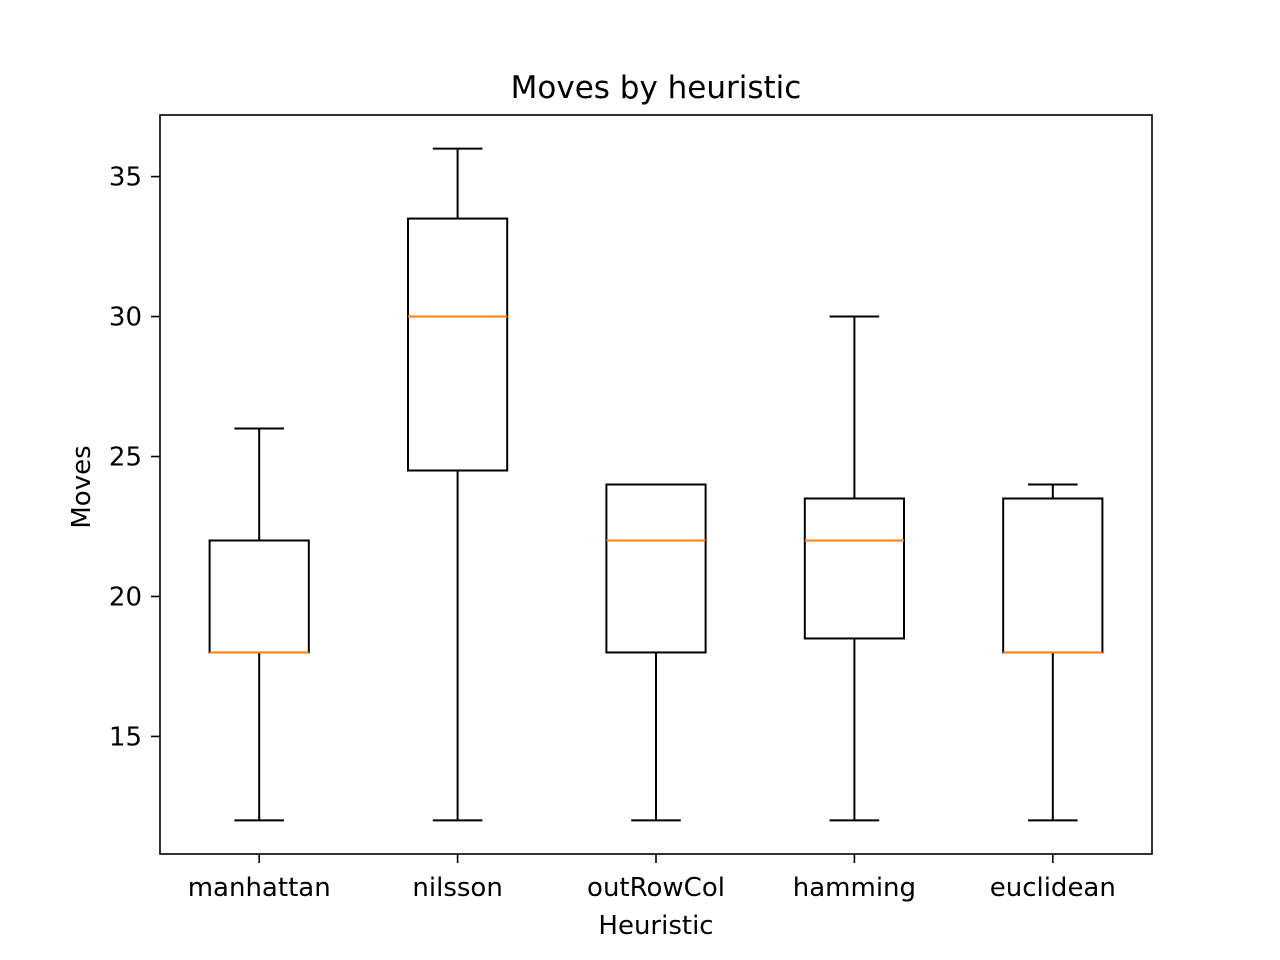  What do you see at coordinates (82, 486) in the screenshot?
I see `y-axis-label: Moves` at bounding box center [82, 486].